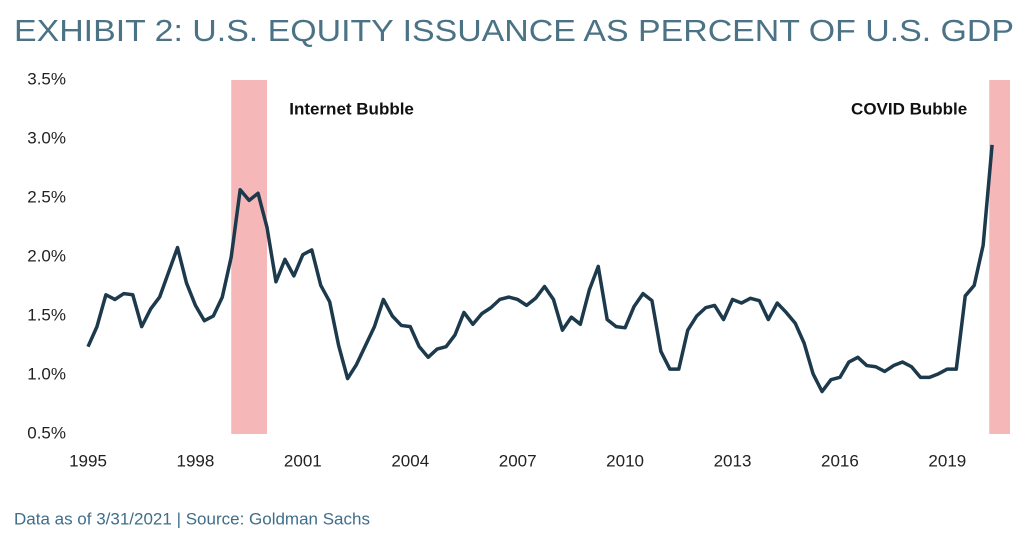  What do you see at coordinates (46, 432) in the screenshot?
I see `y-tick-label: 0.5%` at bounding box center [46, 432].